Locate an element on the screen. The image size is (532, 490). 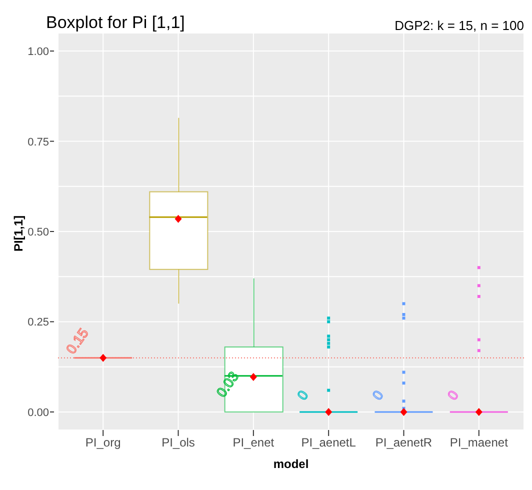
x-tick-label: PI_org is located at coordinates (103, 443).